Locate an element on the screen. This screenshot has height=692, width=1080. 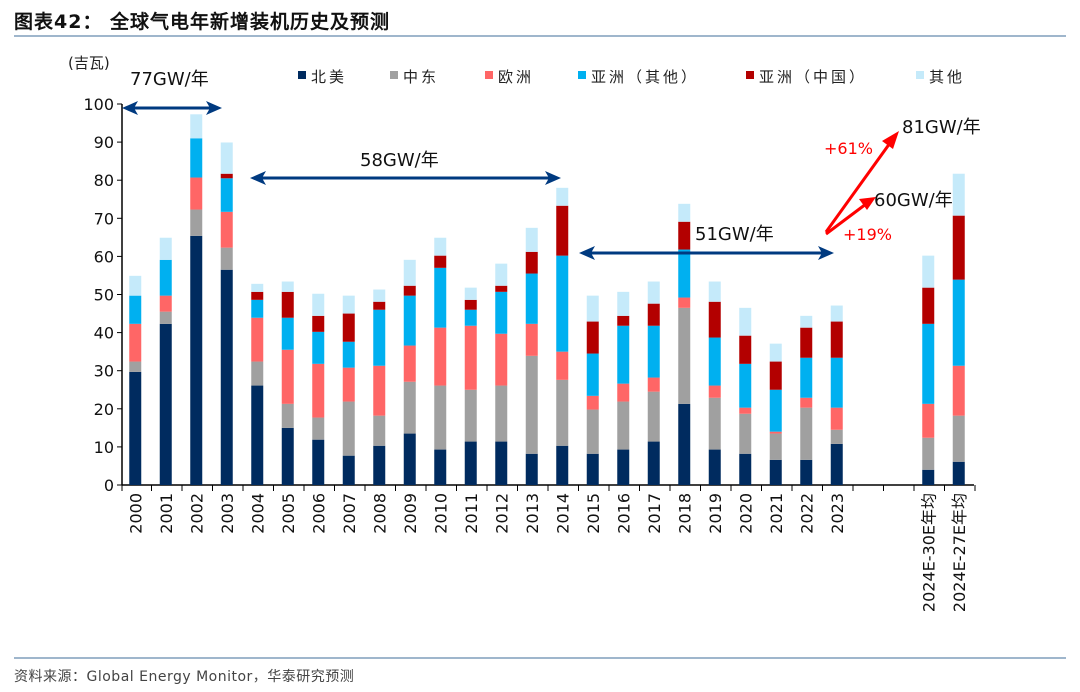
annotation-60gw: 60GW/年 is located at coordinates (913, 200).